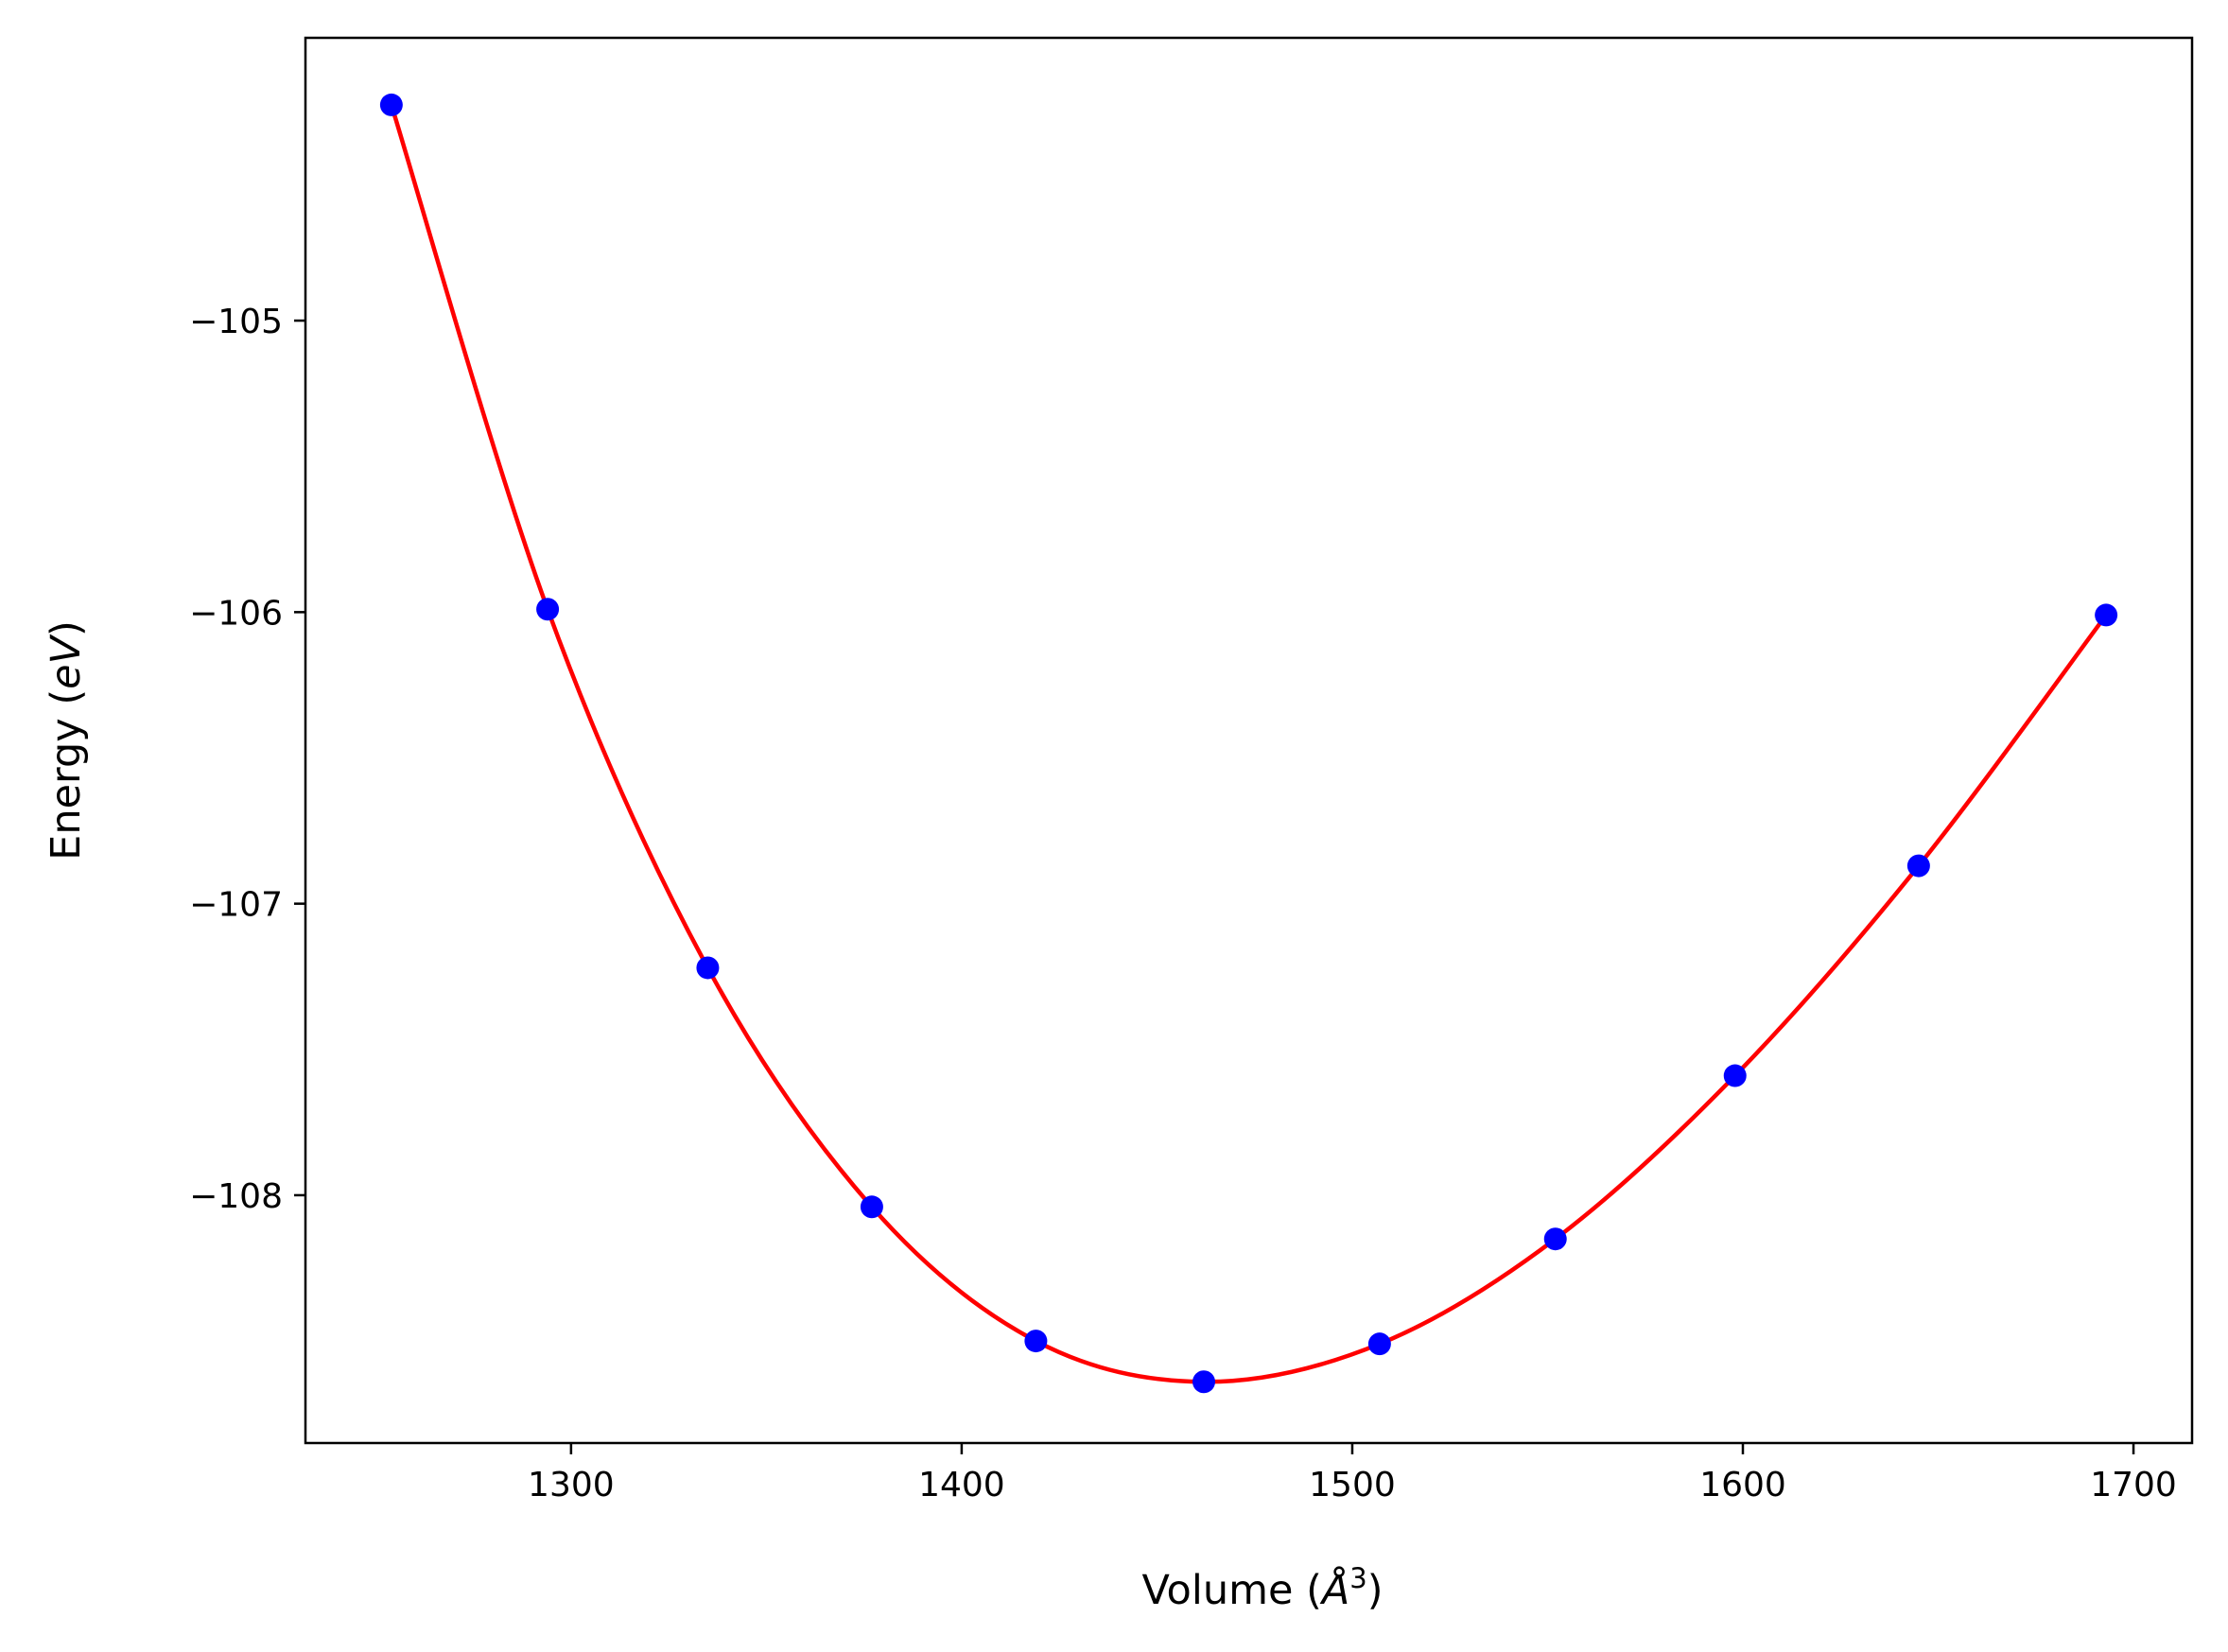  Describe the element at coordinates (236, 906) in the screenshot. I see `y-tick-label: −107` at that location.